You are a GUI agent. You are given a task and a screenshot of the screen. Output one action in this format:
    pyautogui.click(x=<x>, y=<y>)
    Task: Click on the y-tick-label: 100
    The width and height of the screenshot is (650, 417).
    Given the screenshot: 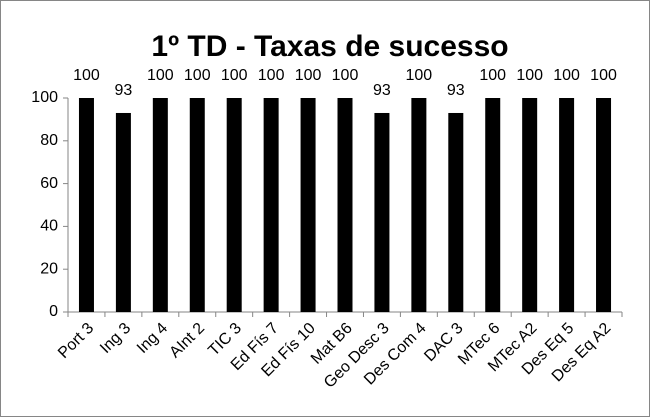 What is the action you would take?
    pyautogui.click(x=44, y=97)
    